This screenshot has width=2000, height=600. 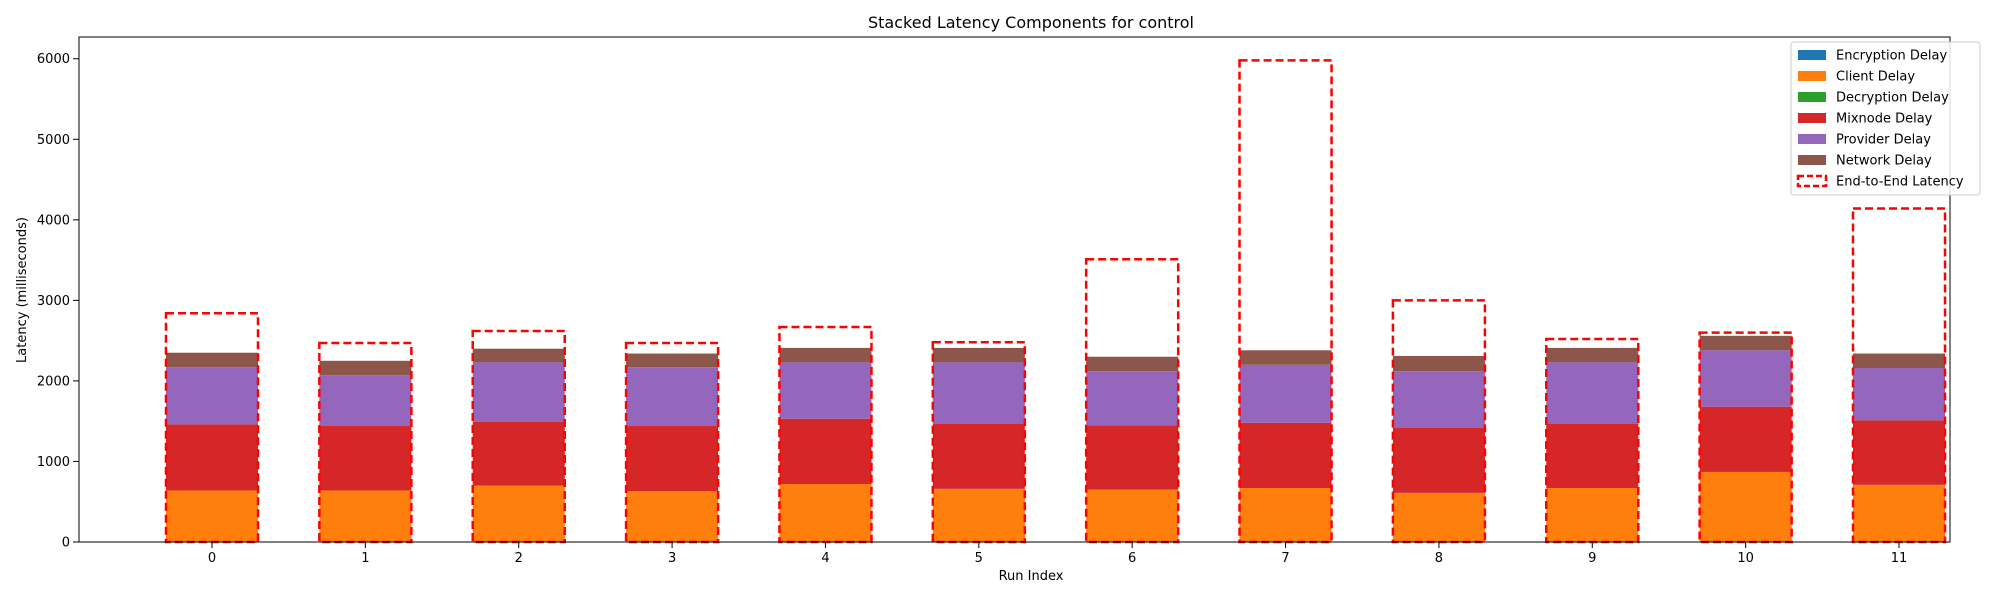 What do you see at coordinates (1899, 558) in the screenshot?
I see `x-tick-label-11: 11` at bounding box center [1899, 558].